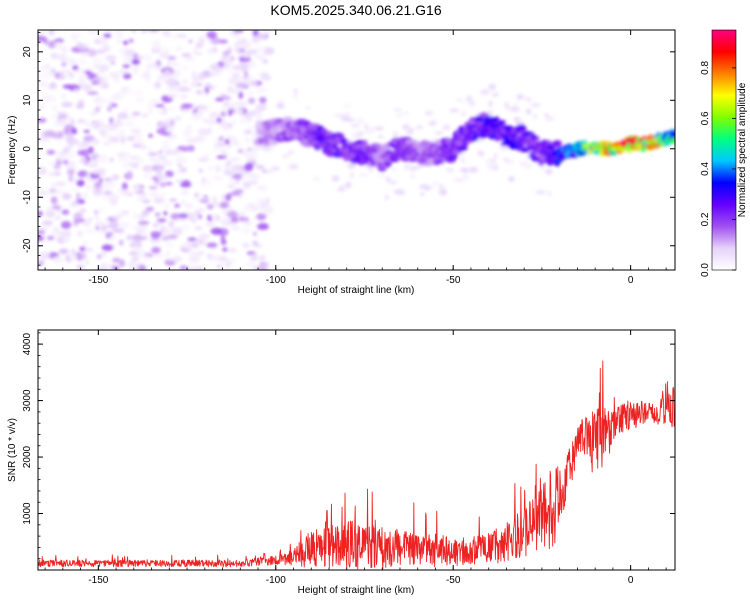  What do you see at coordinates (276, 280) in the screenshot?
I see `x-tick-label: -100` at bounding box center [276, 280].